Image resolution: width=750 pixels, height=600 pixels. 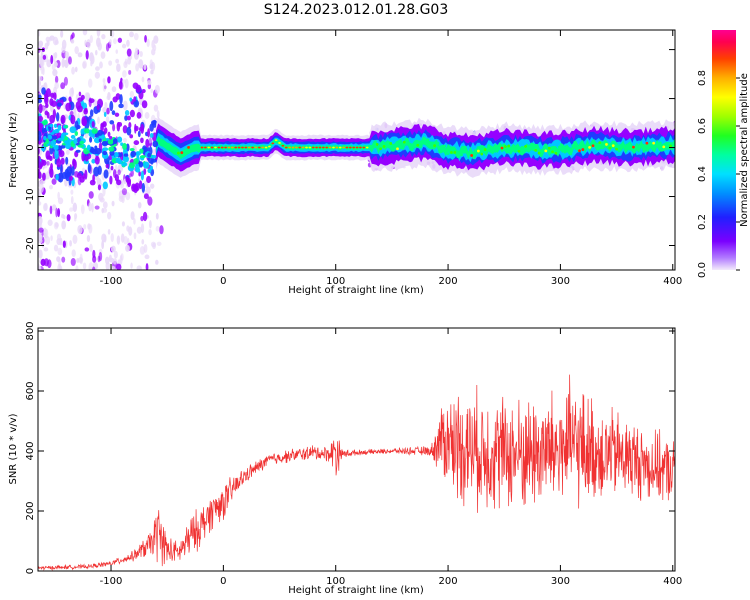 I want to click on spectrogram-ytick-label: 20, so click(x=30, y=49).